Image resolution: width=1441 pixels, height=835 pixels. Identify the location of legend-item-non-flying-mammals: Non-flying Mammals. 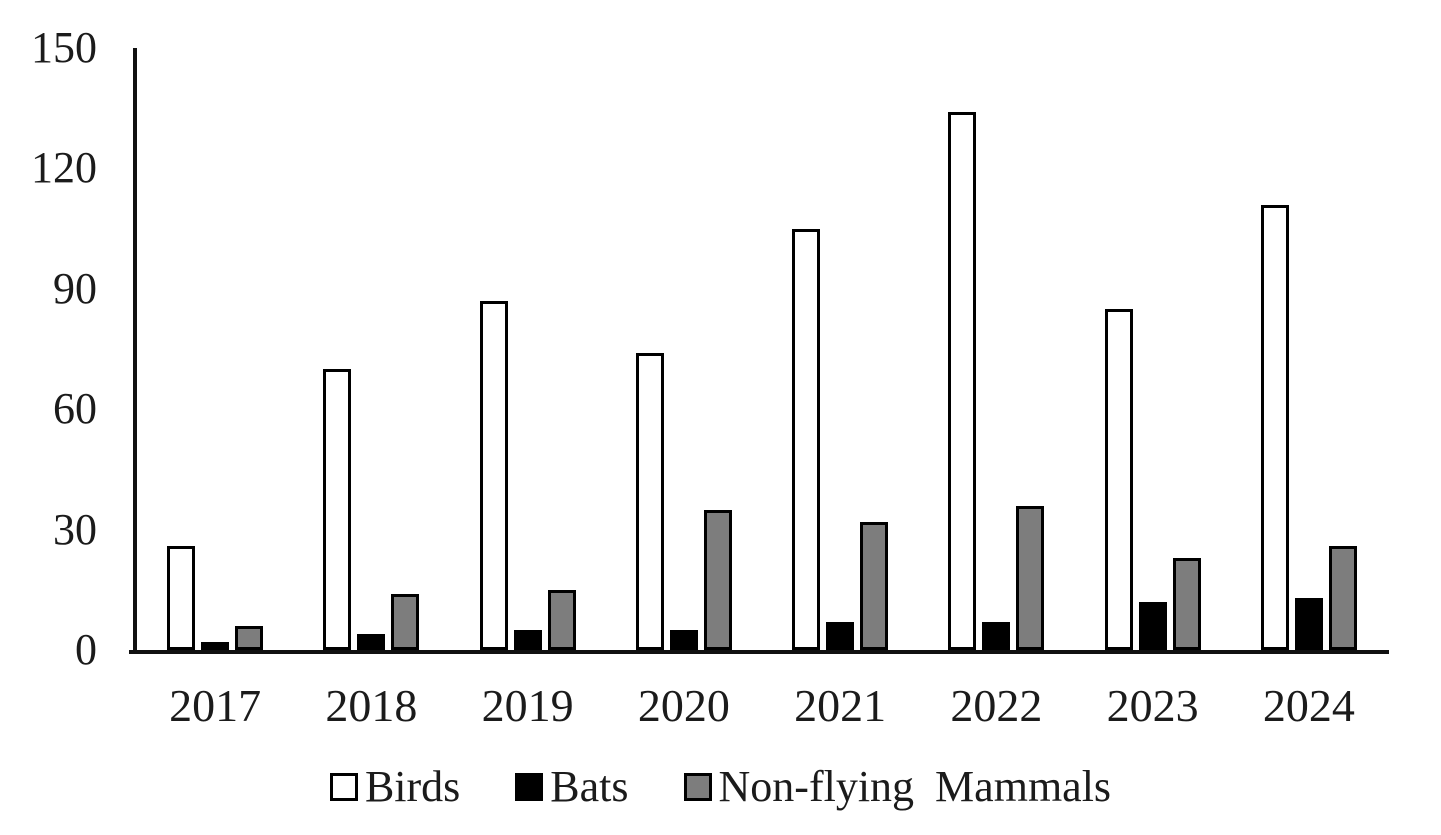
(897, 787).